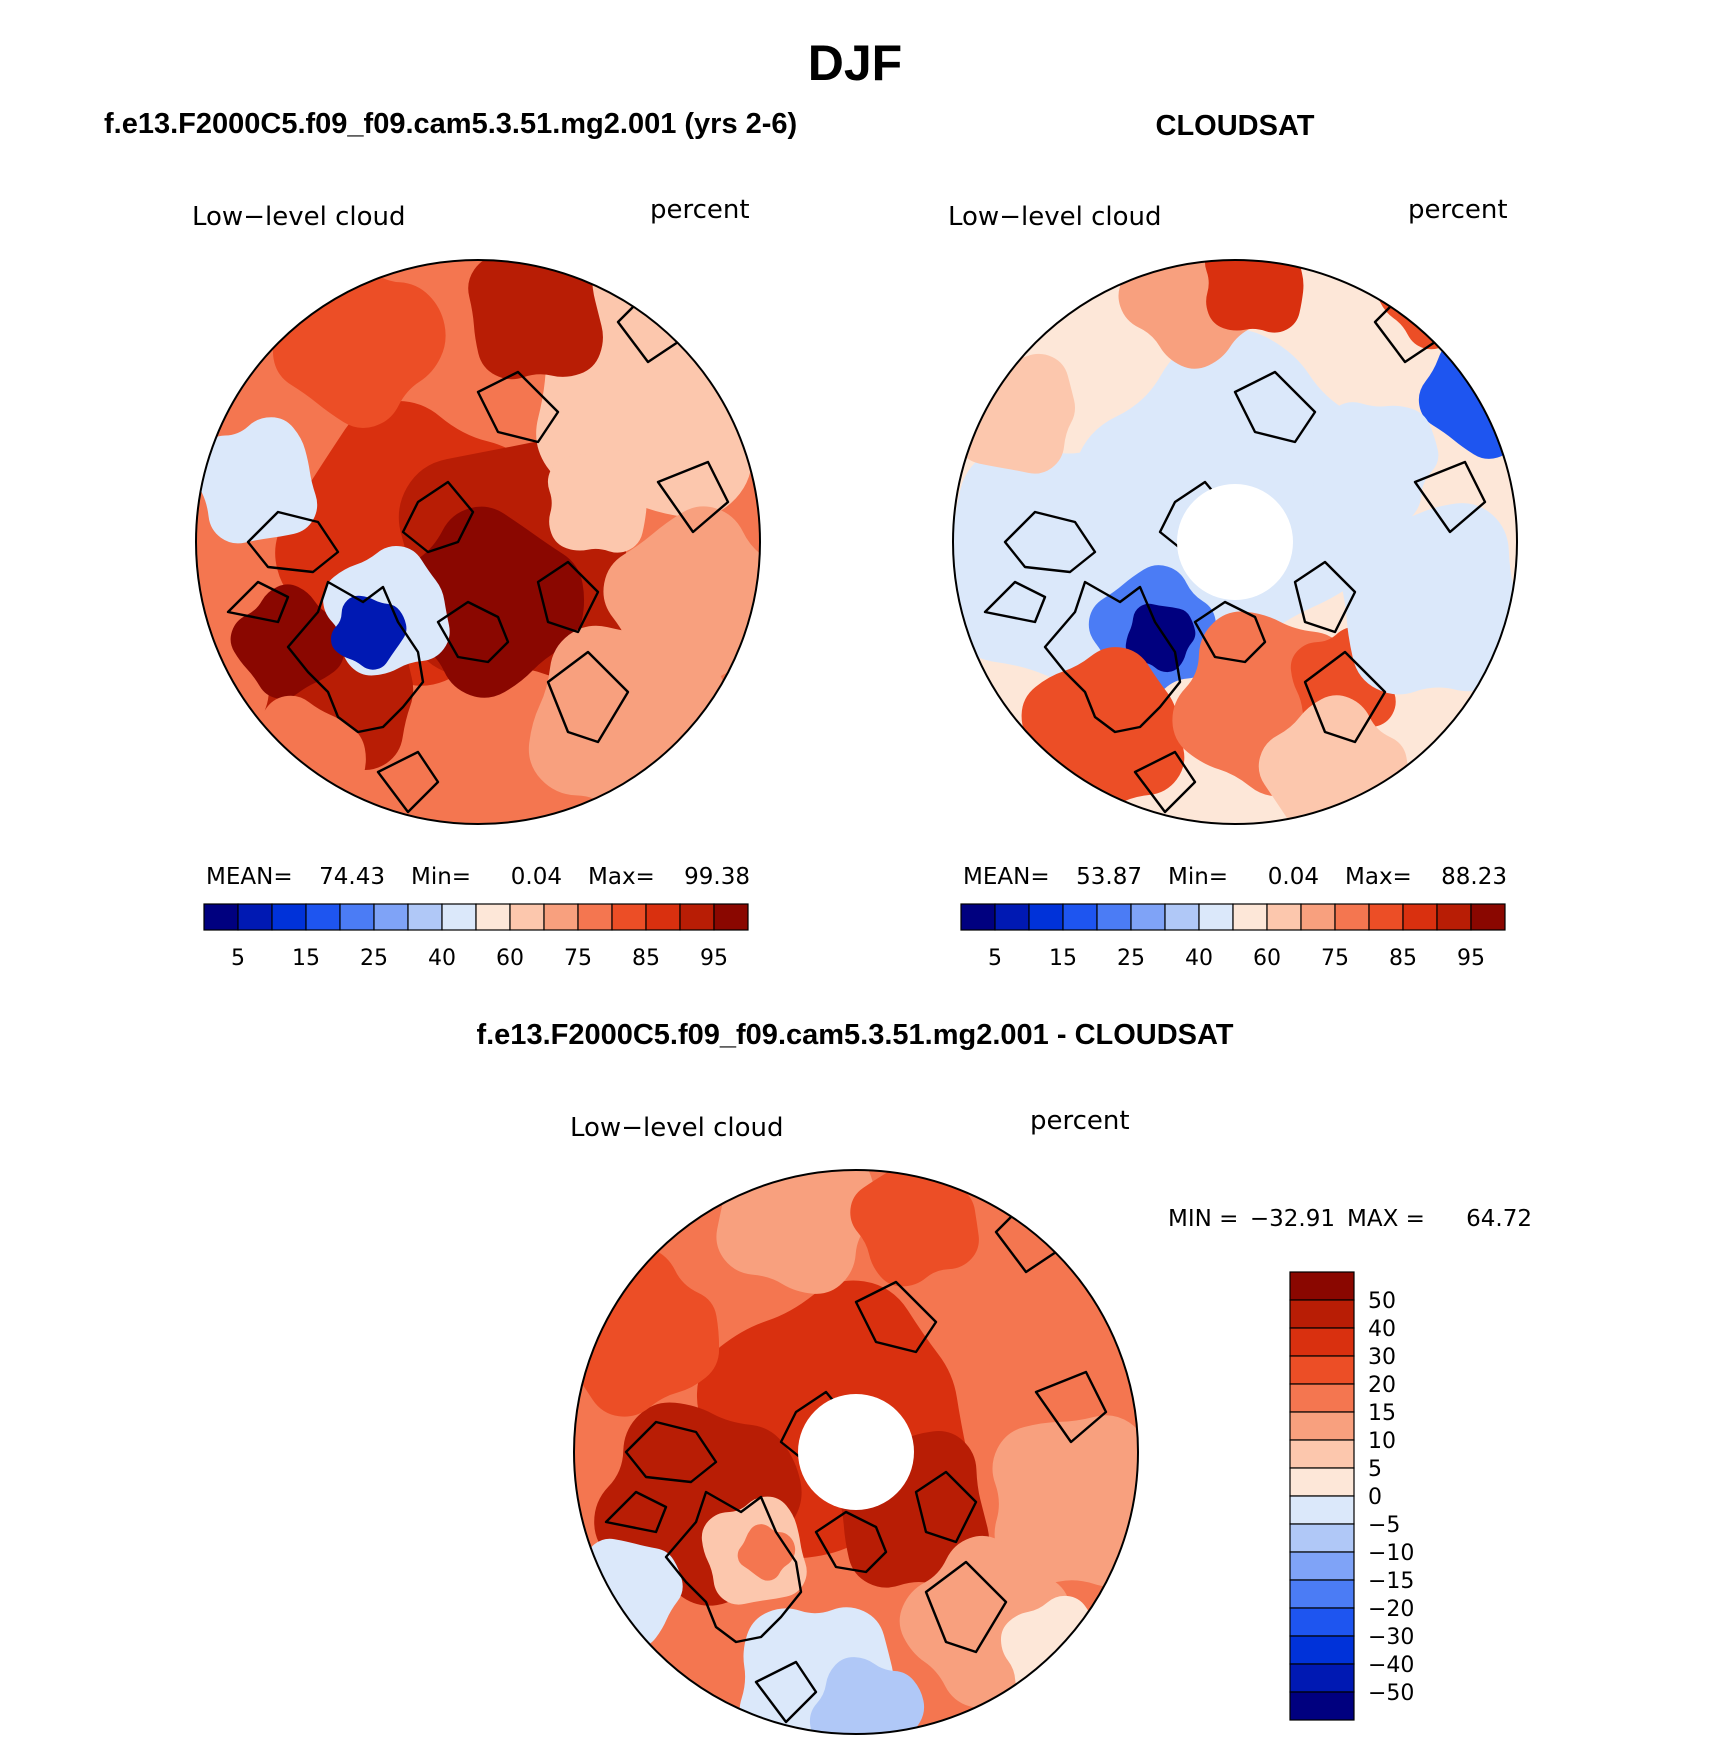  I want to click on main-title: DJF, so click(855, 63).